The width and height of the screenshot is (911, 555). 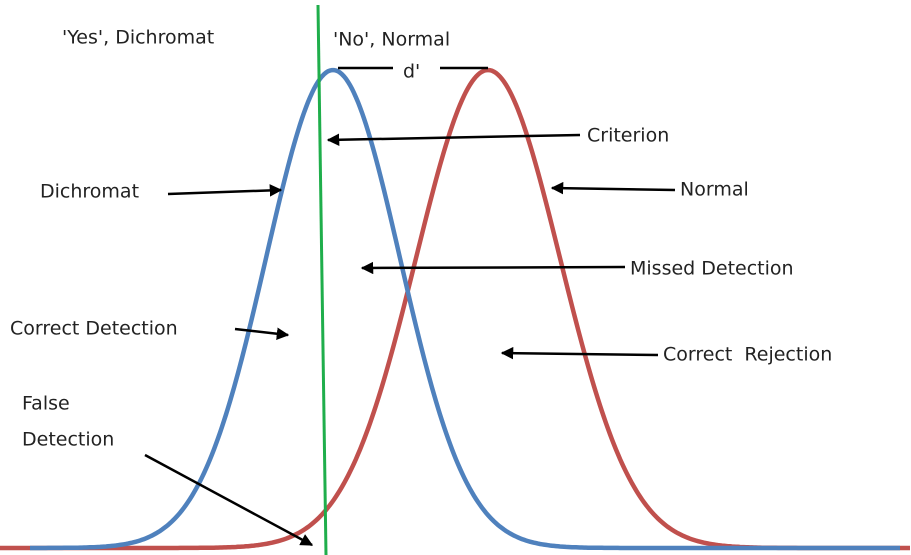 What do you see at coordinates (89, 192) in the screenshot?
I see `label: Dichromat` at bounding box center [89, 192].